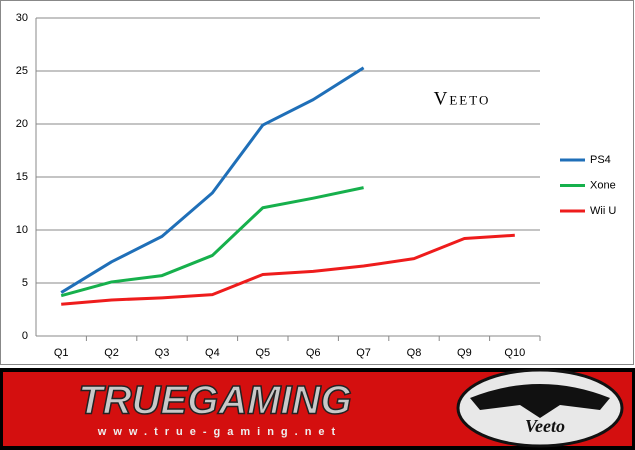 Image resolution: width=635 pixels, height=450 pixels. What do you see at coordinates (262, 353) in the screenshot?
I see `x-tick-label: Q5` at bounding box center [262, 353].